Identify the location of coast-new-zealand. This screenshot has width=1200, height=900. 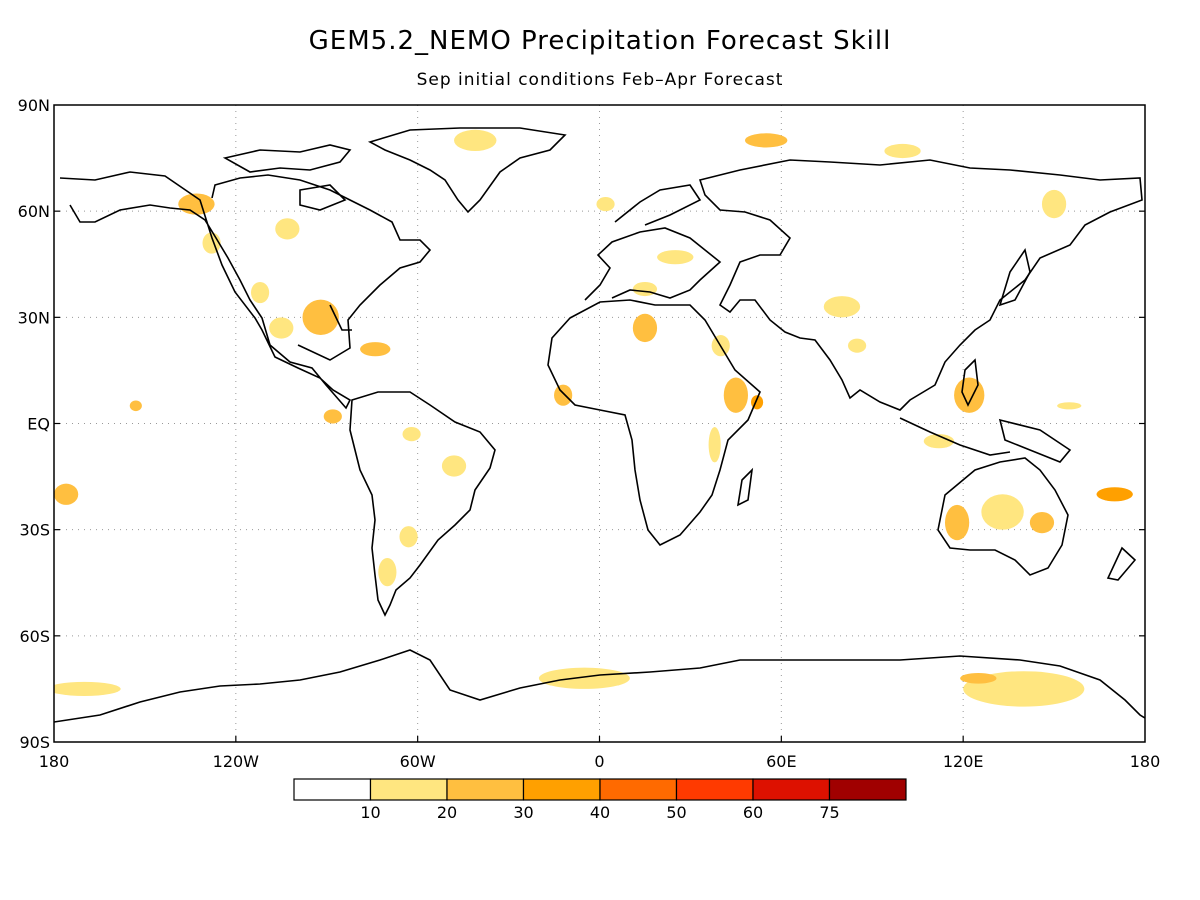
(1121, 563).